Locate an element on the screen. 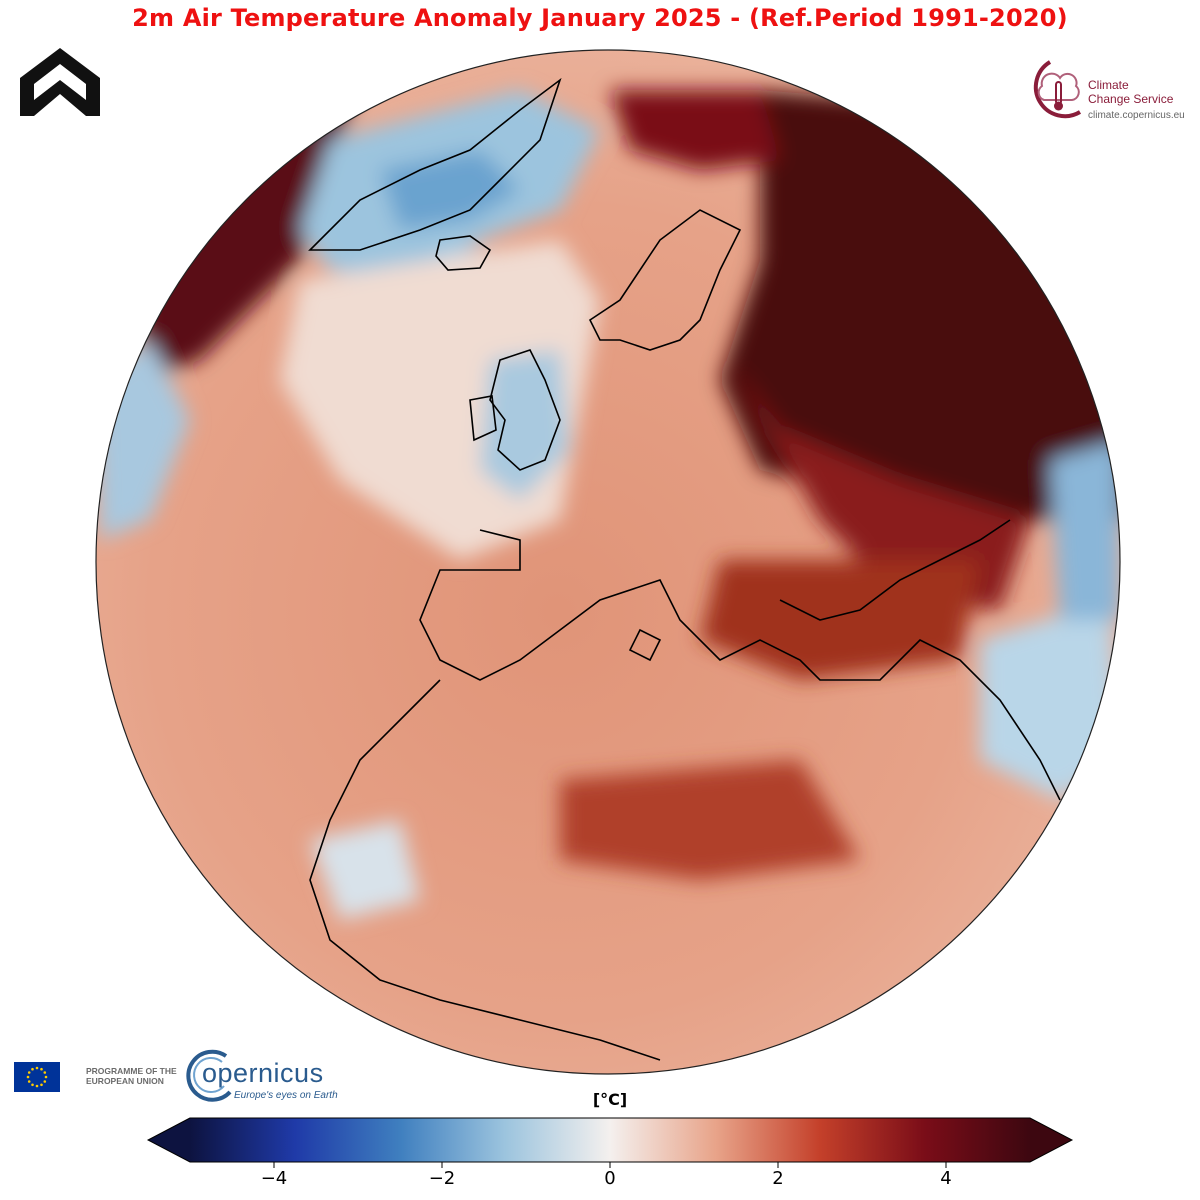  house-shape-icon is located at coordinates (60, 84).